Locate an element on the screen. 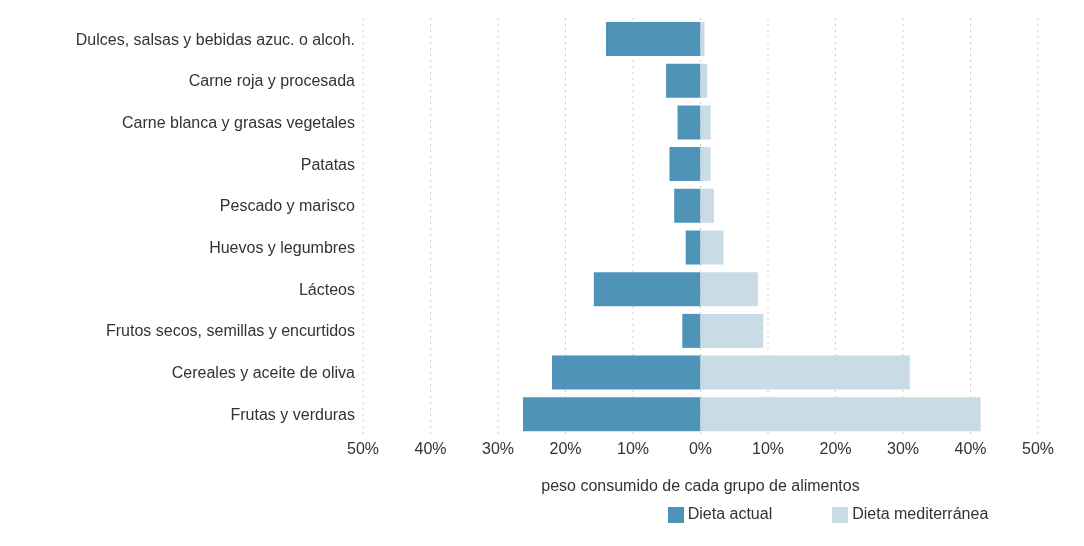  y-tick-label: Lácteos is located at coordinates (326, 289).